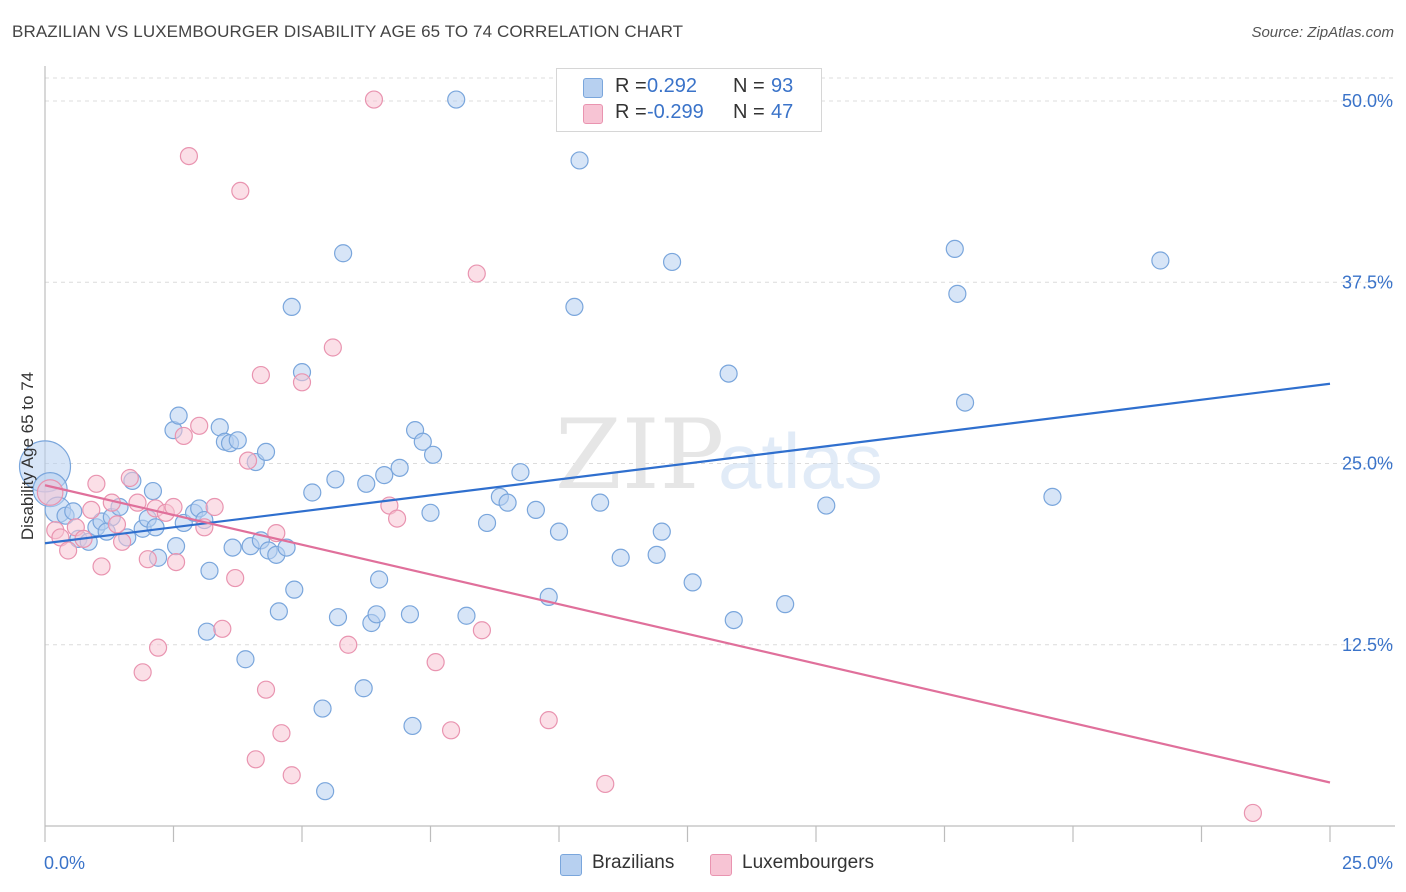 Image resolution: width=1406 pixels, height=892 pixels. I want to click on series-legend: Brazilians Luxembourgers, so click(703, 865).